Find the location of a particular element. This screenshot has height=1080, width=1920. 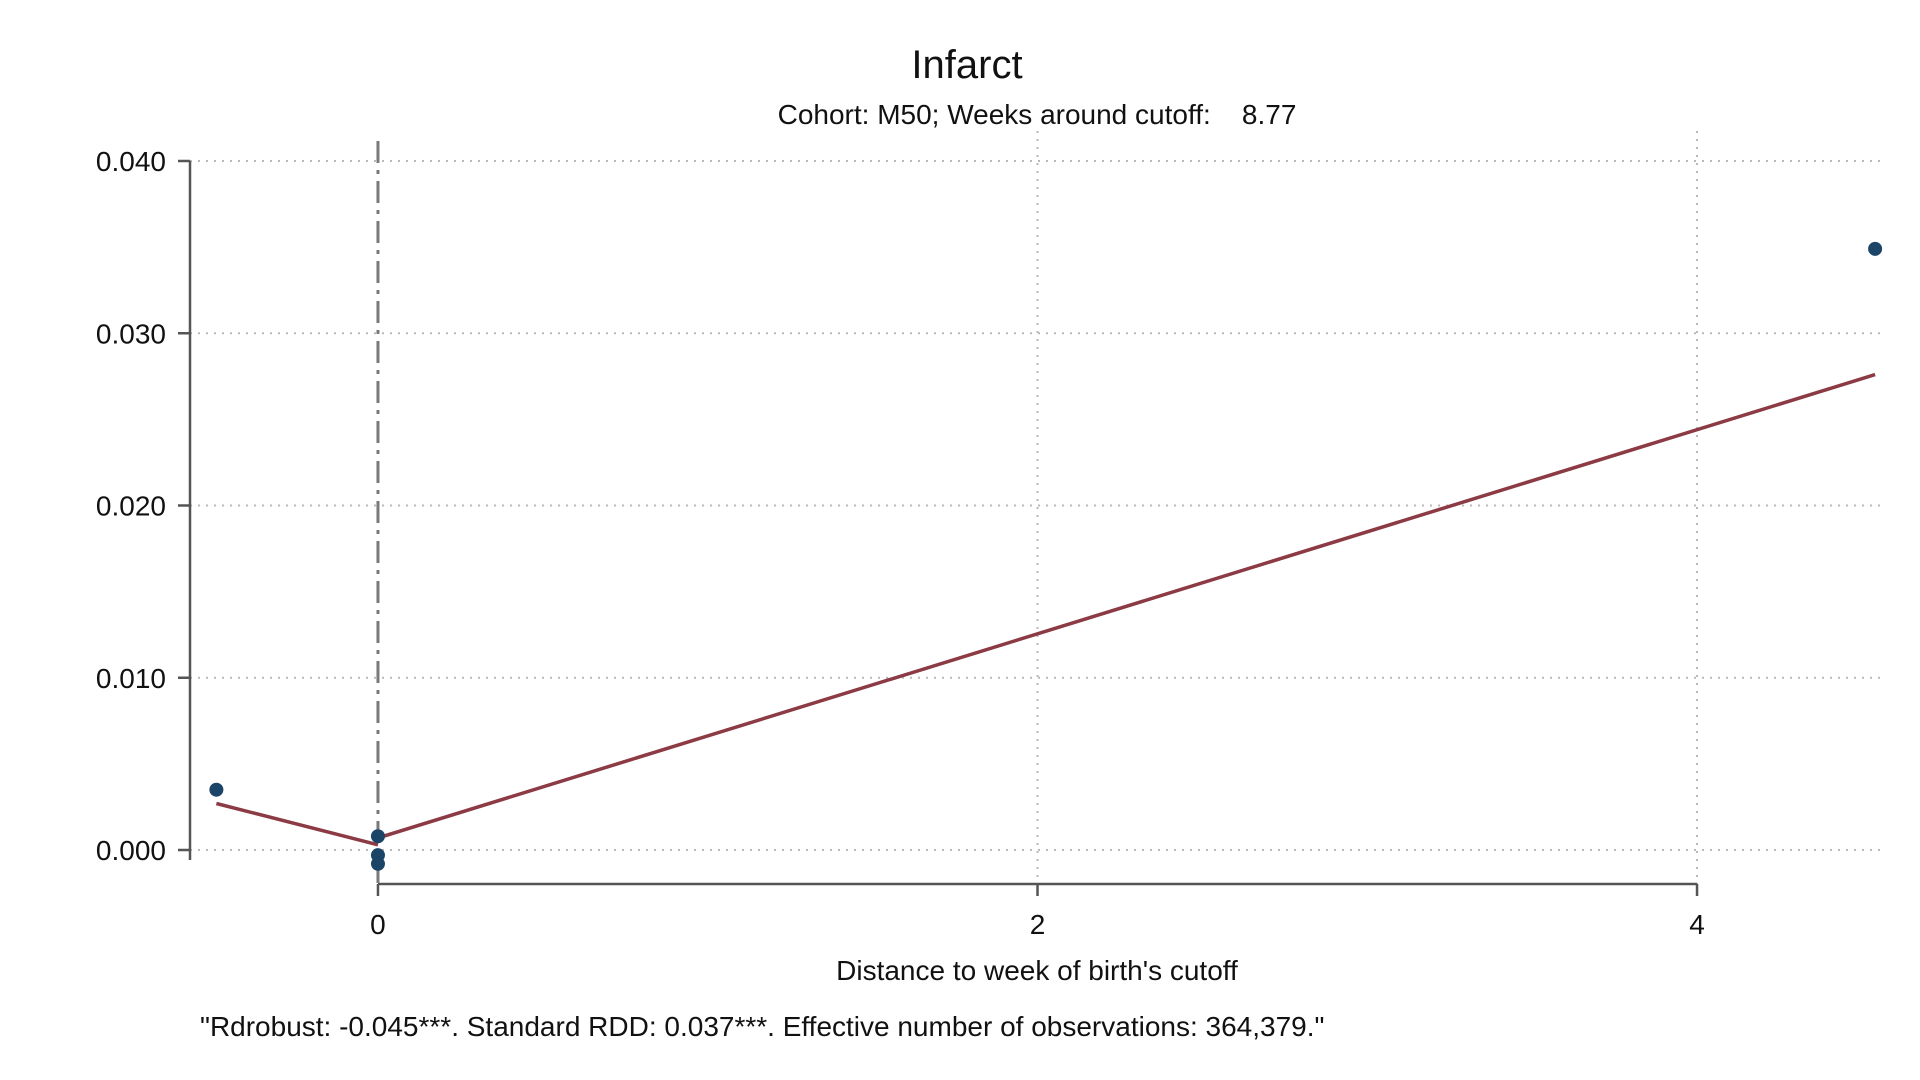

x-axis-label: Distance to week of birth's cutoff is located at coordinates (1037, 970).